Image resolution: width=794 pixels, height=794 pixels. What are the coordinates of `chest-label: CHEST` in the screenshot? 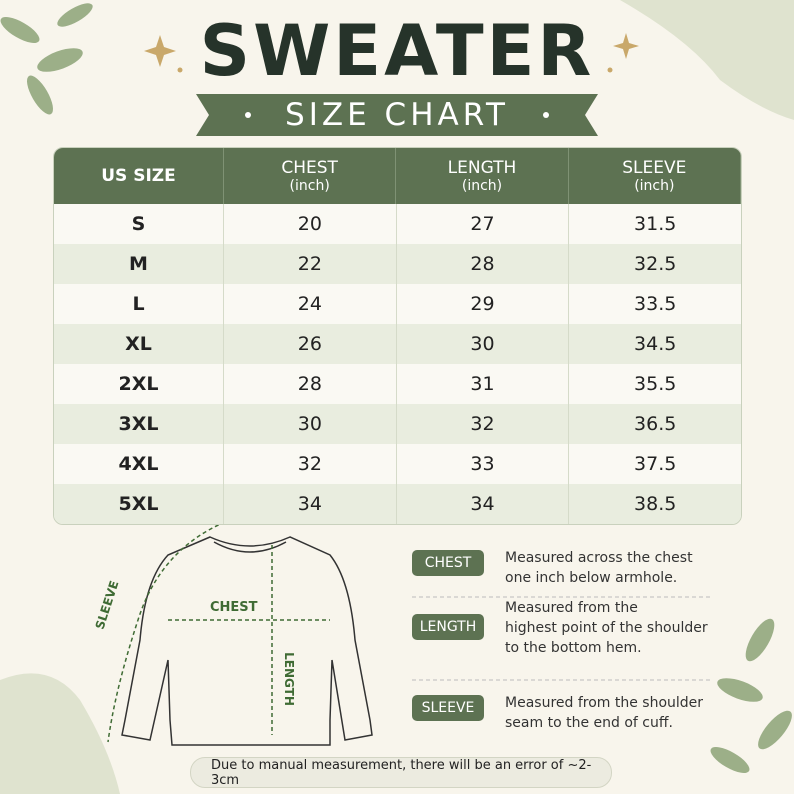 It's located at (234, 607).